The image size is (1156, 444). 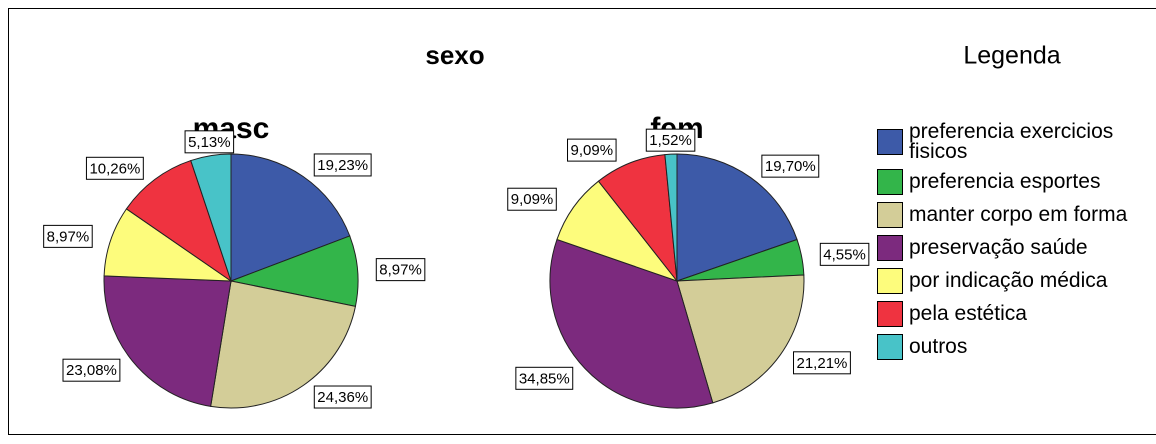 What do you see at coordinates (968, 313) in the screenshot?
I see `legend-label: pela estética` at bounding box center [968, 313].